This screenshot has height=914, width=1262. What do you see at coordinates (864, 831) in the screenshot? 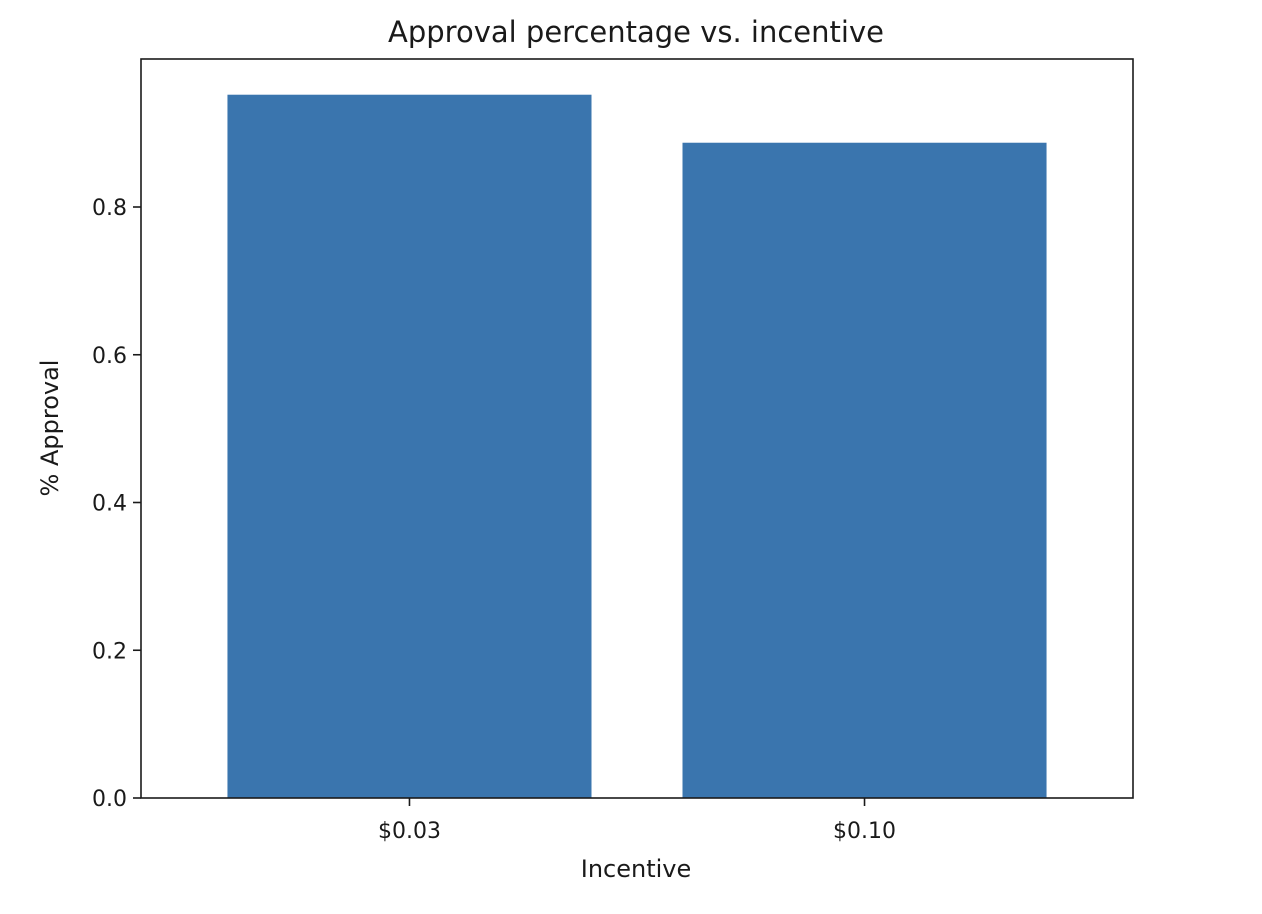
I see `x-tick-label: $0.10` at bounding box center [864, 831].